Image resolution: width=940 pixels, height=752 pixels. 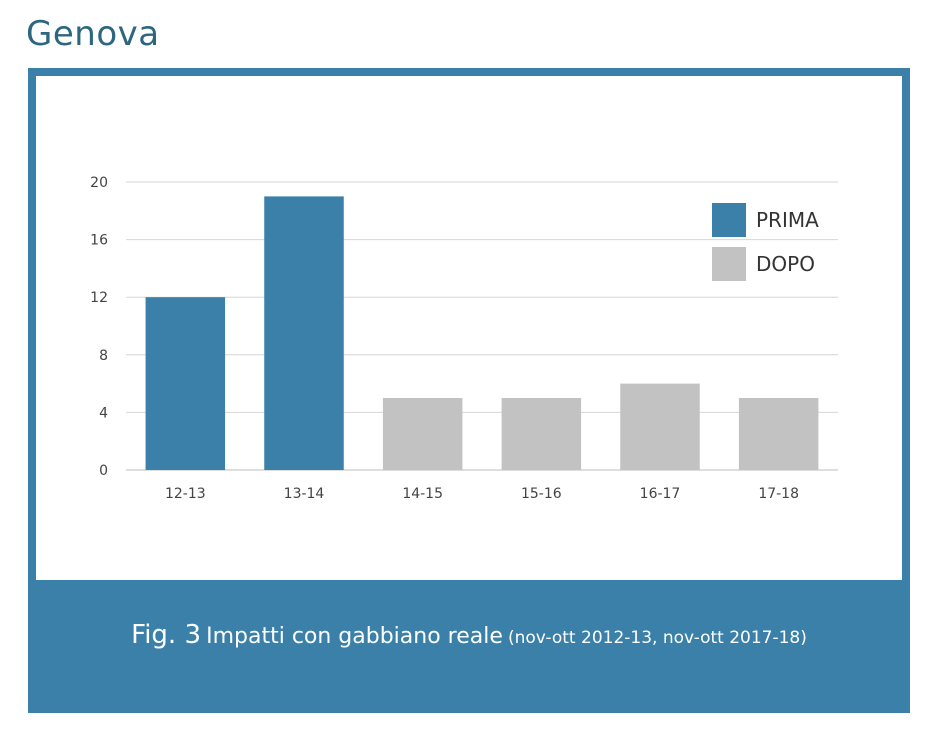 What do you see at coordinates (765, 242) in the screenshot?
I see `legend: PRIMA DOPO` at bounding box center [765, 242].